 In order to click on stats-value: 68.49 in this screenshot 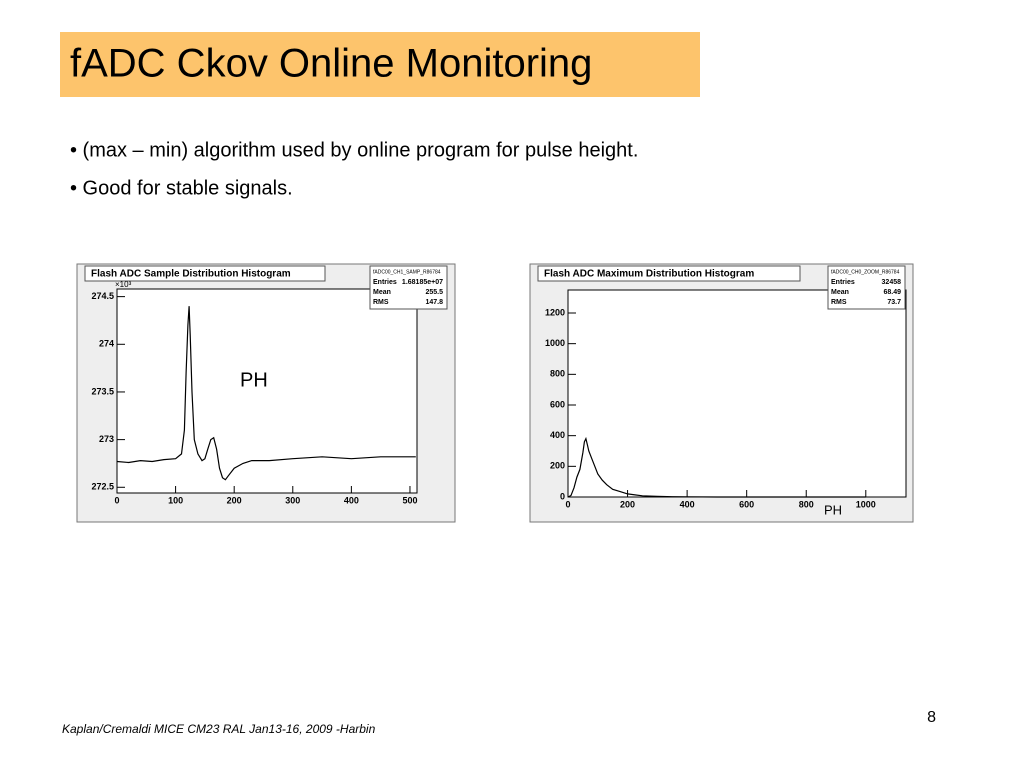, I will do `click(892, 292)`.